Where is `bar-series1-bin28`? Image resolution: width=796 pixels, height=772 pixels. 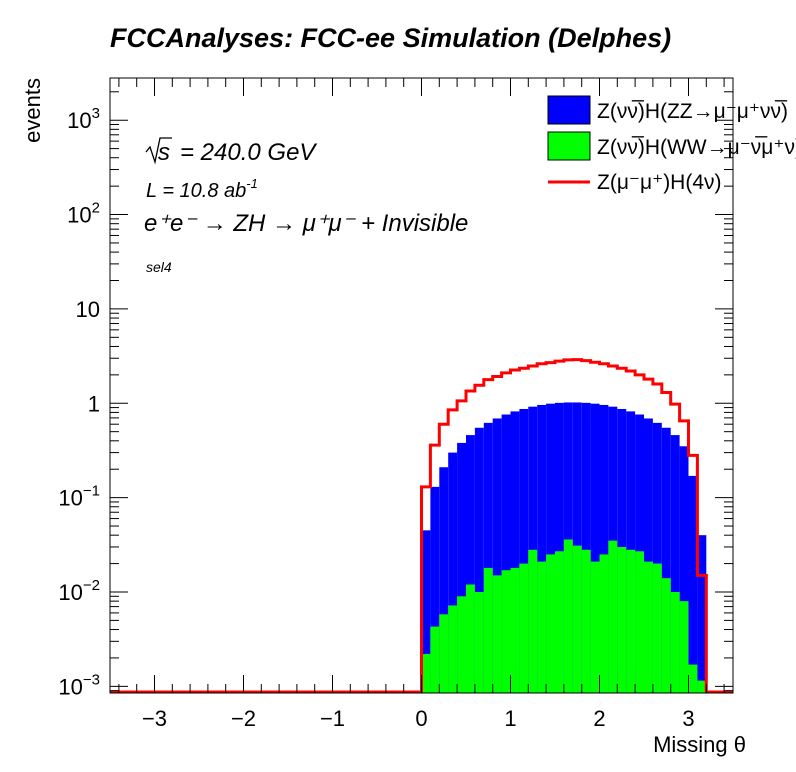
bar-series1-bin28 is located at coordinates (675, 642).